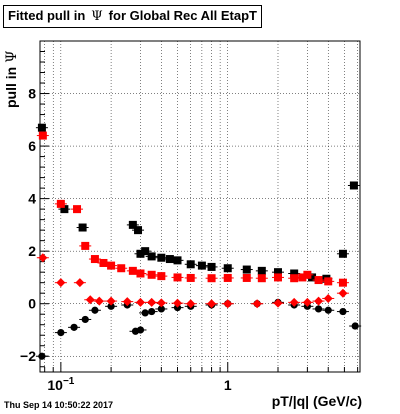 The width and height of the screenshot is (400, 414). What do you see at coordinates (32, 304) in the screenshot?
I see `y-tick-label: 0` at bounding box center [32, 304].